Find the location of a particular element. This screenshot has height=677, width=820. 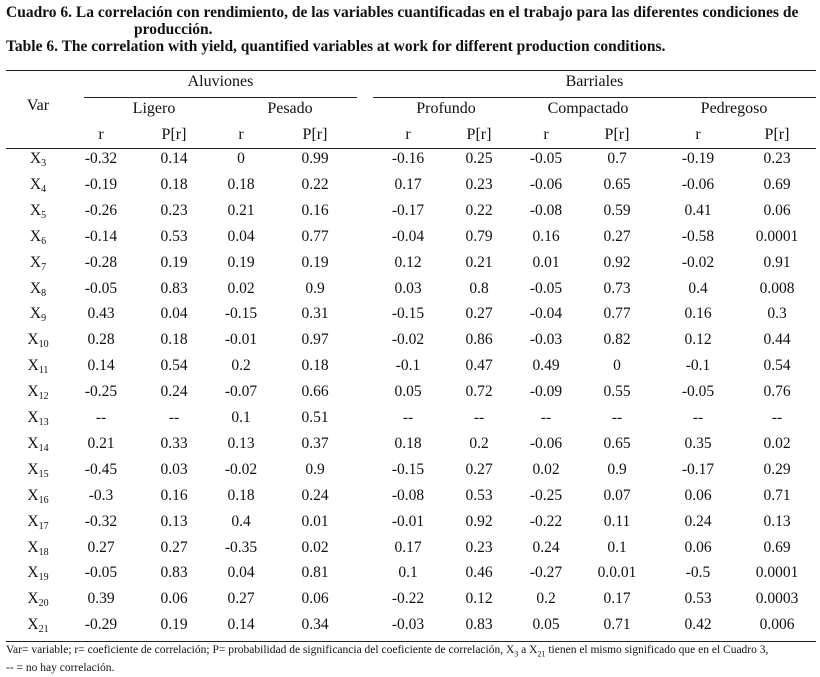

table-cell: 0.77 is located at coordinates (617, 314).